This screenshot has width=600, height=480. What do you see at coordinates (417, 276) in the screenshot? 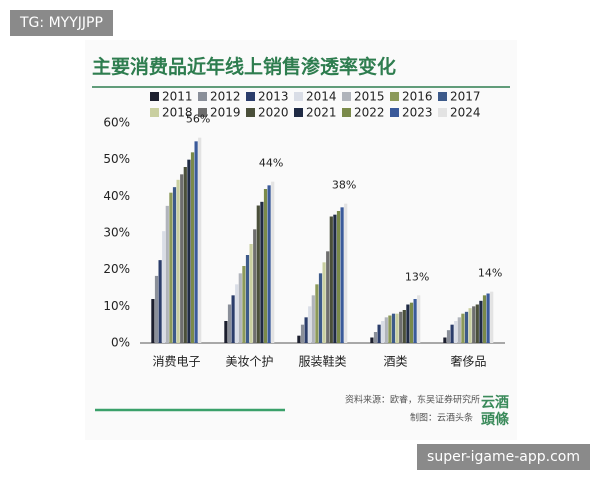
I see `value-label: 13%` at bounding box center [417, 276].